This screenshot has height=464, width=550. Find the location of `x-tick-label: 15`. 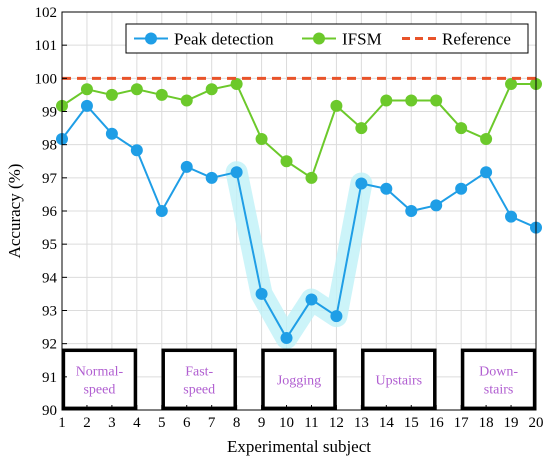

x-tick-label: 15 is located at coordinates (411, 423).